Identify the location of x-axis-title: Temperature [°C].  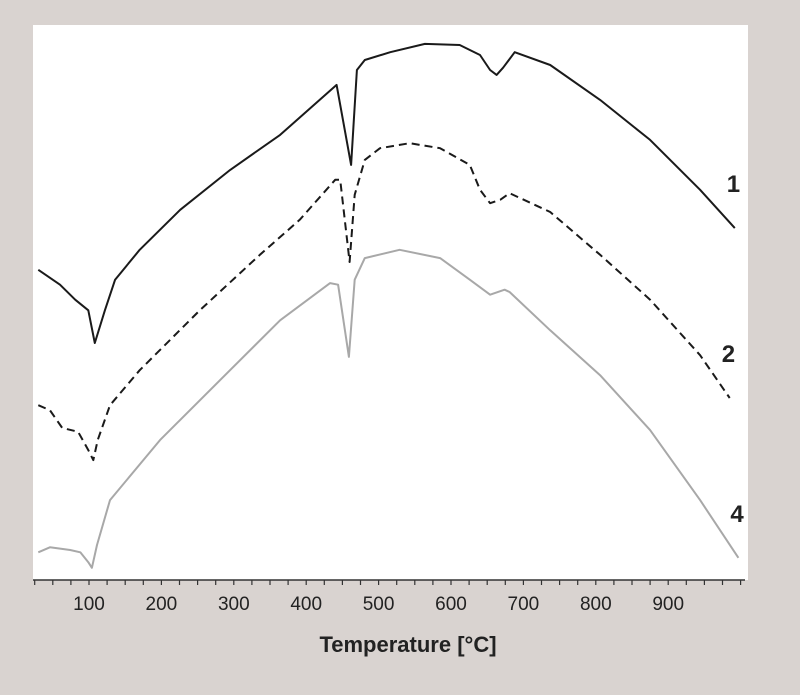
(407, 644).